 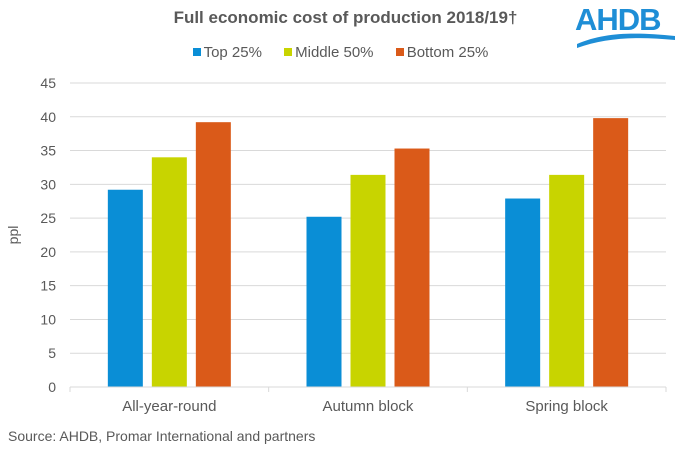 What do you see at coordinates (52, 353) in the screenshot?
I see `y-tick-label: 5` at bounding box center [52, 353].